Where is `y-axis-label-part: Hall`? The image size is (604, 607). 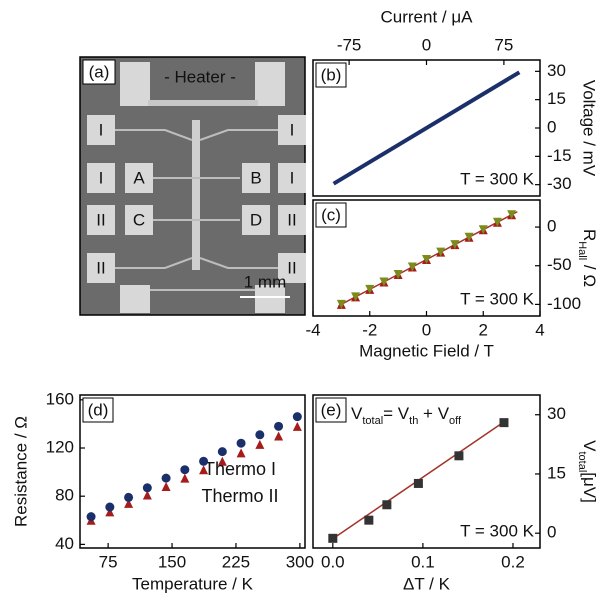 y-axis-label-part: Hall is located at coordinates (582, 250).